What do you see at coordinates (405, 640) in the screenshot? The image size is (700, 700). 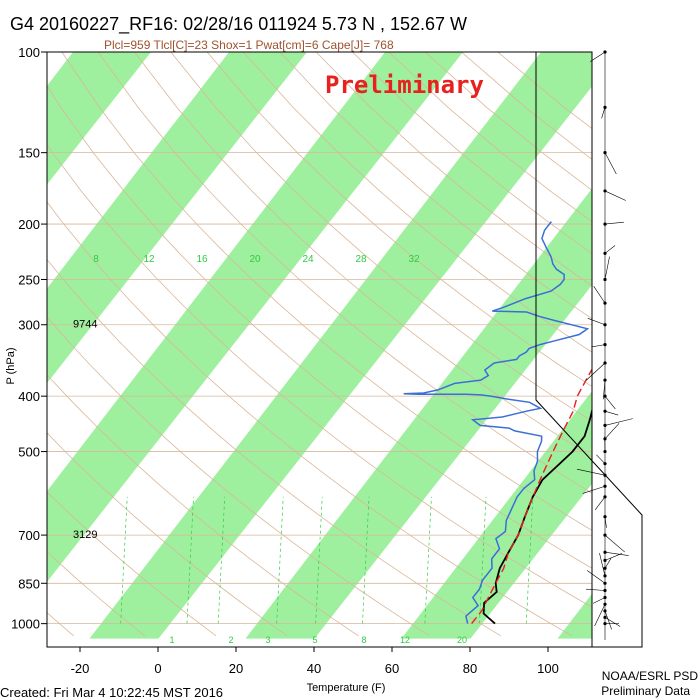 I see `mixing-ratio-bottom-label: 12` at bounding box center [405, 640].